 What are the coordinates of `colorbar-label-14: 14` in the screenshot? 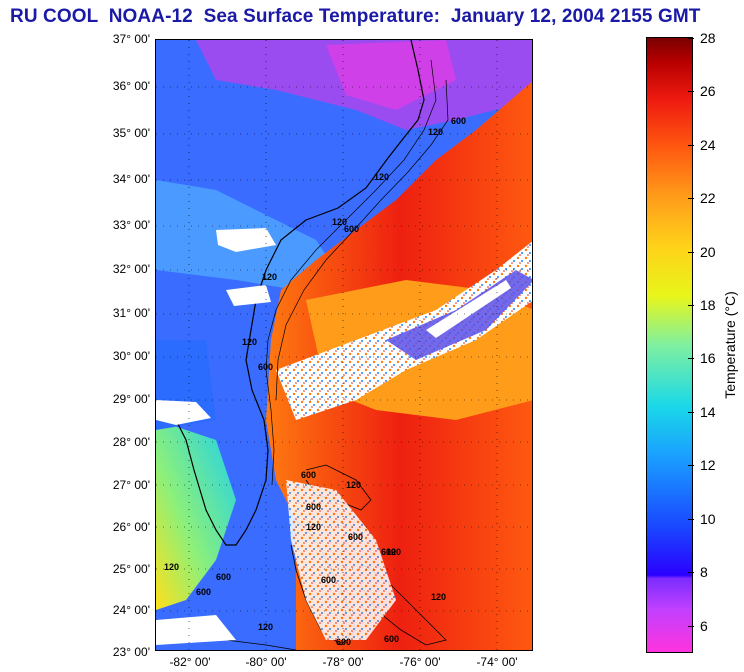 It's located at (708, 412).